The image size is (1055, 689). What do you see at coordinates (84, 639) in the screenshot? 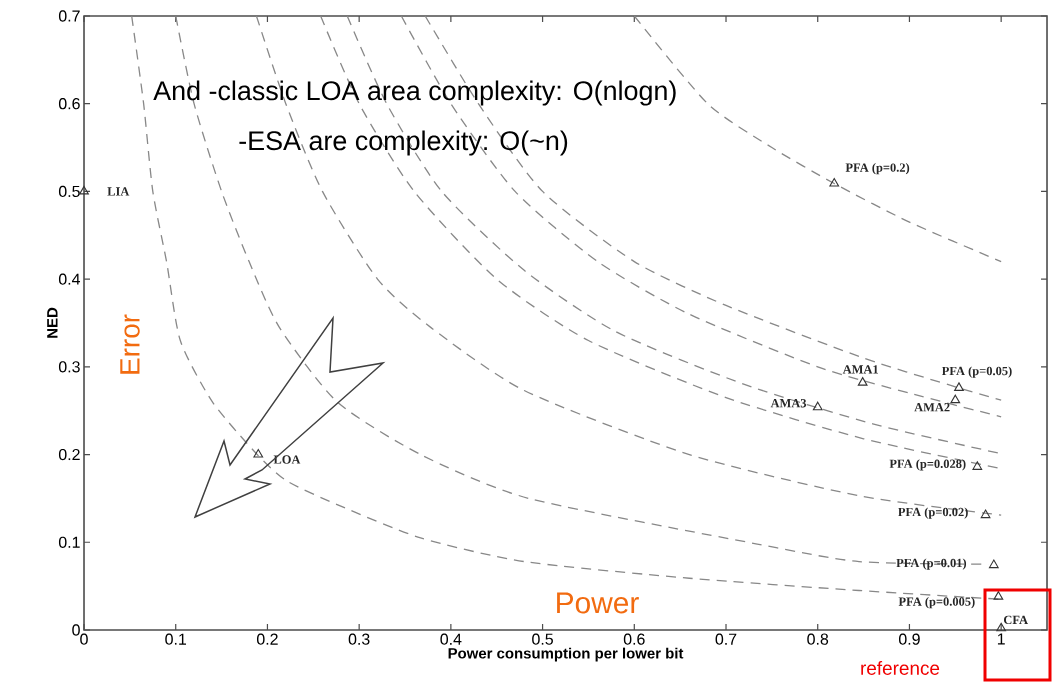
I see `x-tick-label: 0` at bounding box center [84, 639].